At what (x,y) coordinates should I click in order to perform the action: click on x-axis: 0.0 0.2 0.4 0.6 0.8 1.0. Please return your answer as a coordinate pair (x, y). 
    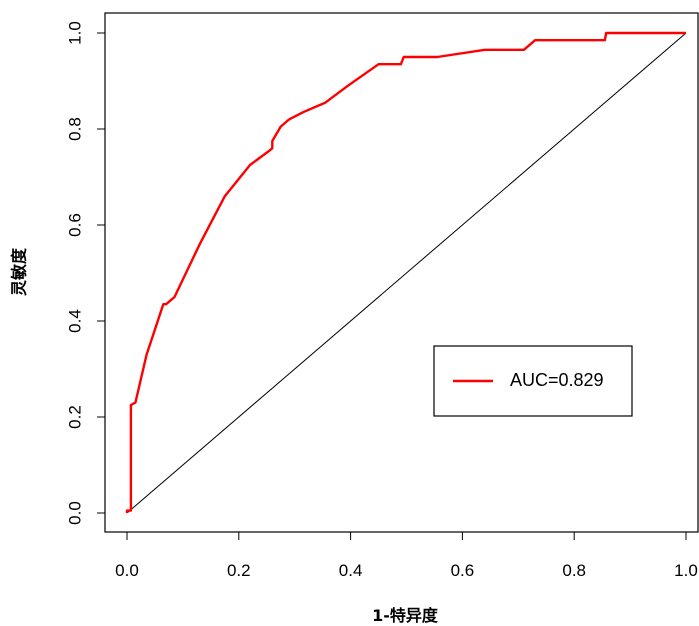
    Looking at the image, I should click on (406, 556).